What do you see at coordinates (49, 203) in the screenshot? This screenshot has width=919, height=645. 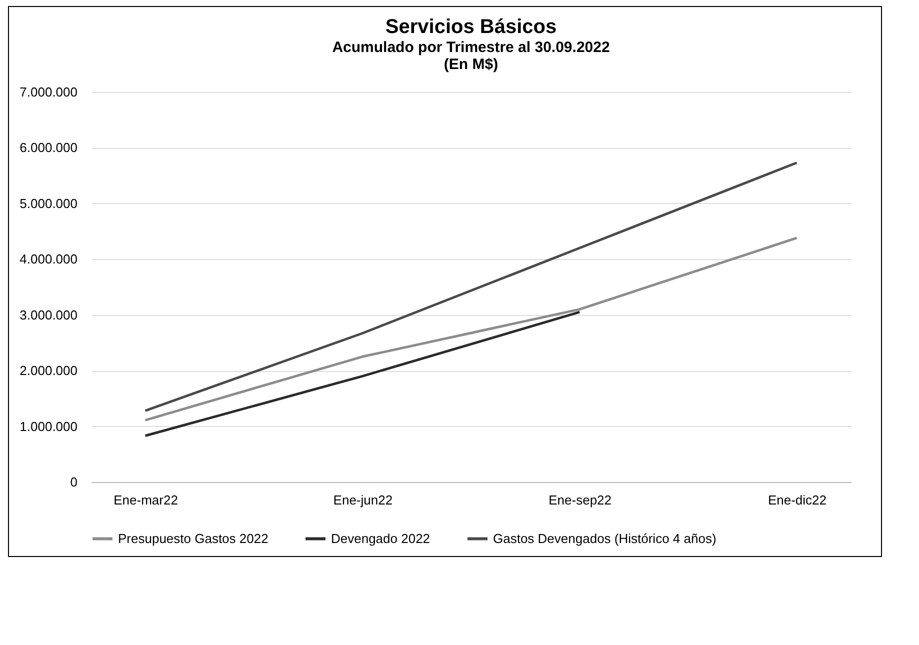 I see `y-tick-label: 5.000.000` at bounding box center [49, 203].